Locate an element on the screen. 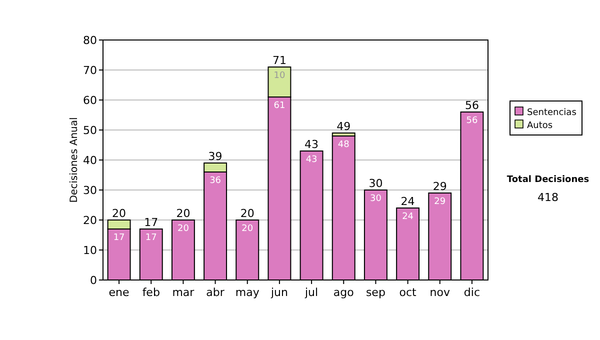 This screenshot has width=600, height=340. x-tick-label: ago is located at coordinates (343, 292).